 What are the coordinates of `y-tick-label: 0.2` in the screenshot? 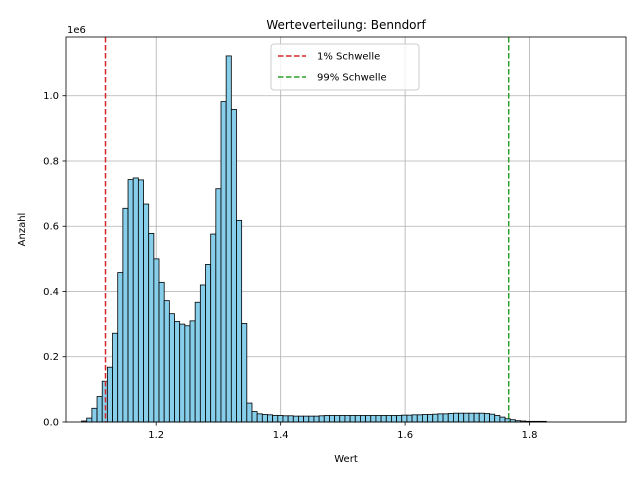 It's located at (51, 357).